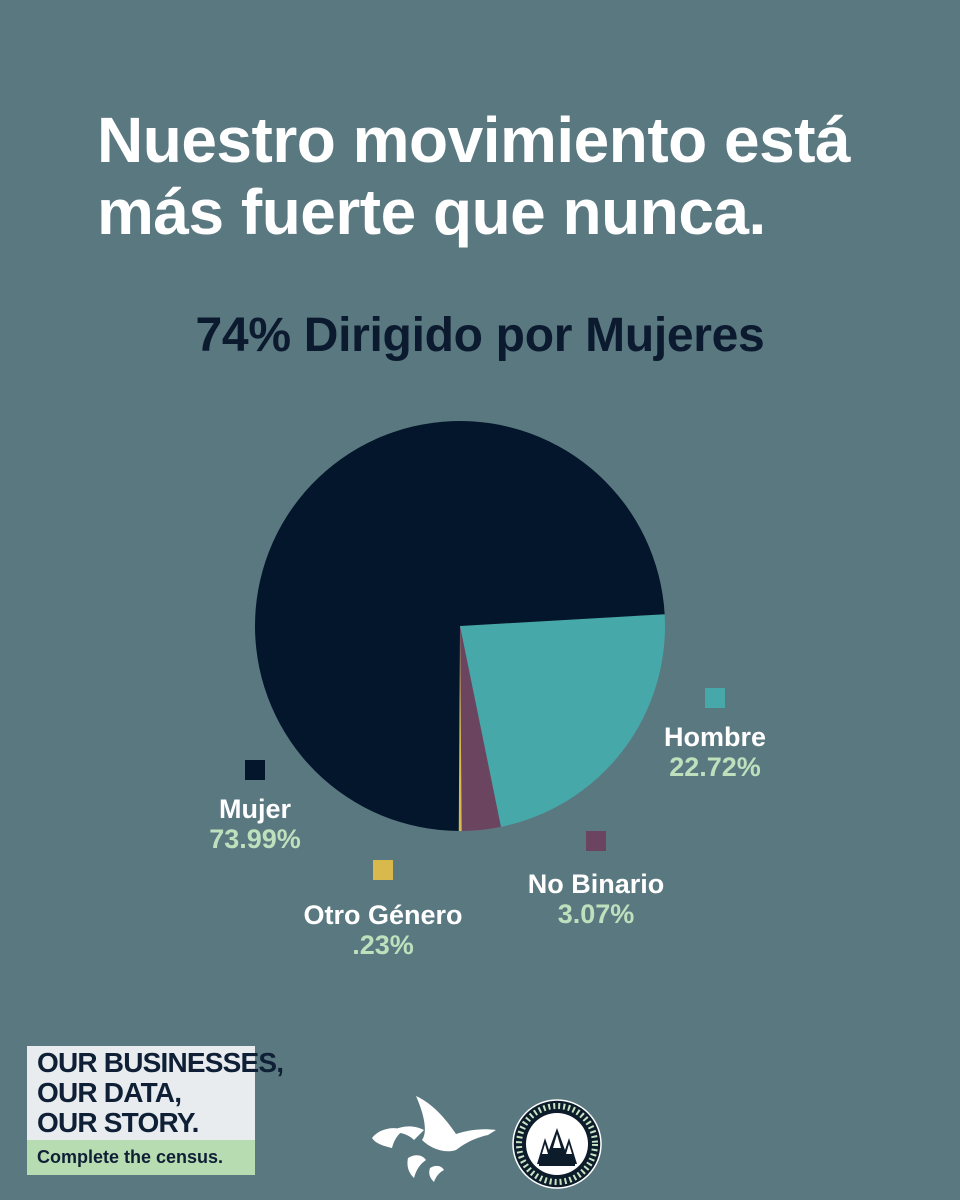  I want to click on headline-line-1: Nuestro movimiento está, so click(474, 140).